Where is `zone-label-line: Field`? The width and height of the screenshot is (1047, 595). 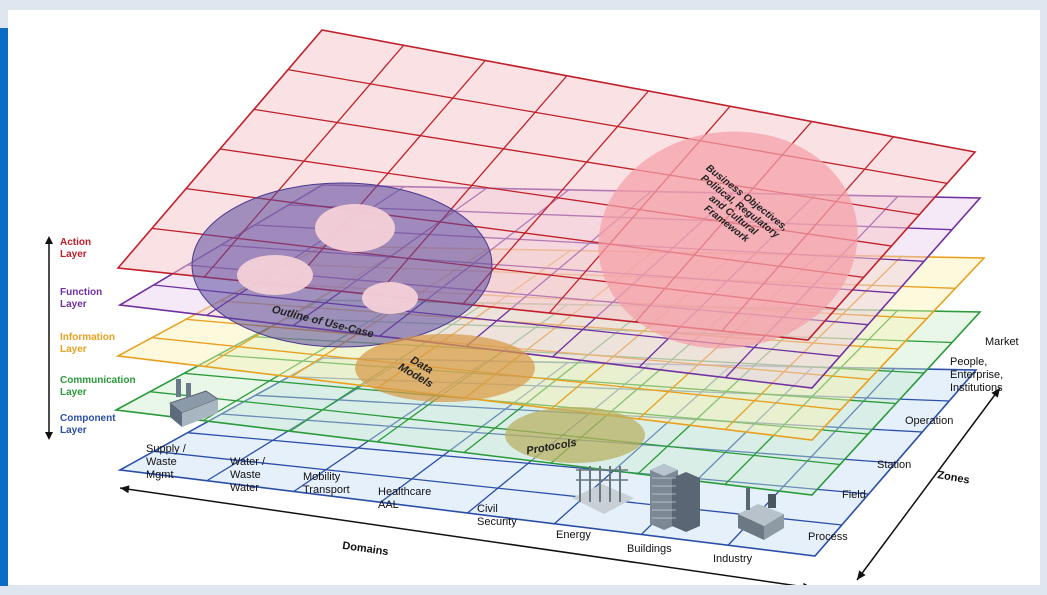
zone-label-line: Field is located at coordinates (854, 495).